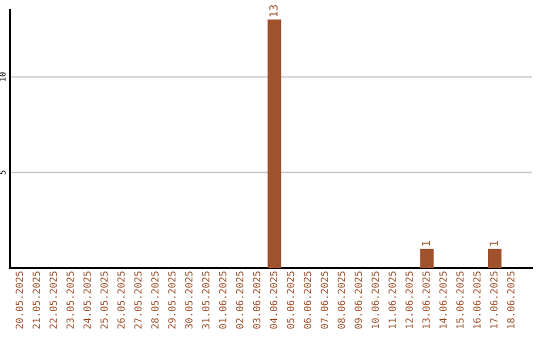  I want to click on x-tick-label: 01.06.2025, so click(222, 300).